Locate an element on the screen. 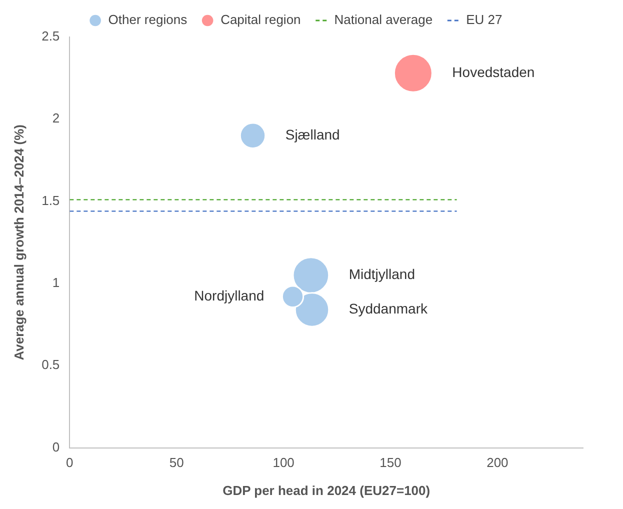 The height and width of the screenshot is (509, 623). y-tick-label: 1 is located at coordinates (56, 282).